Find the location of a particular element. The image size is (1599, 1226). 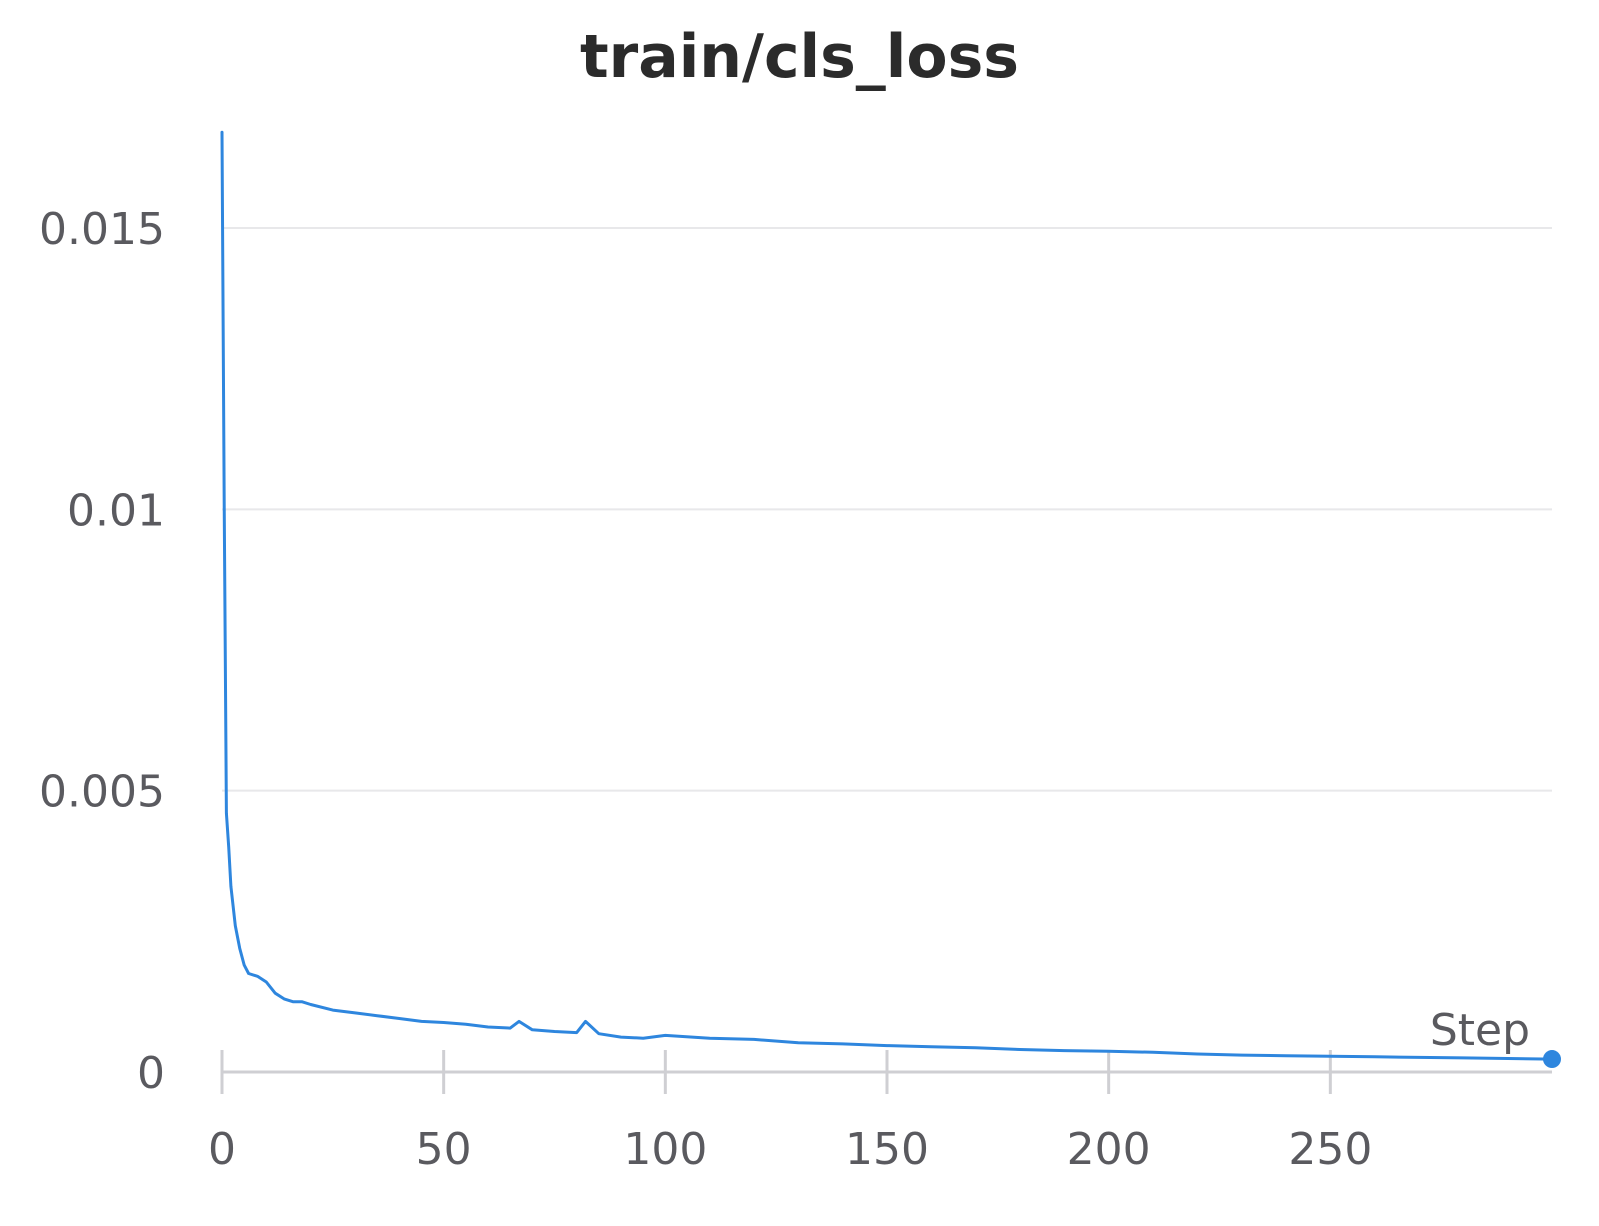

y-tick-label: 0 is located at coordinates (151, 1073).